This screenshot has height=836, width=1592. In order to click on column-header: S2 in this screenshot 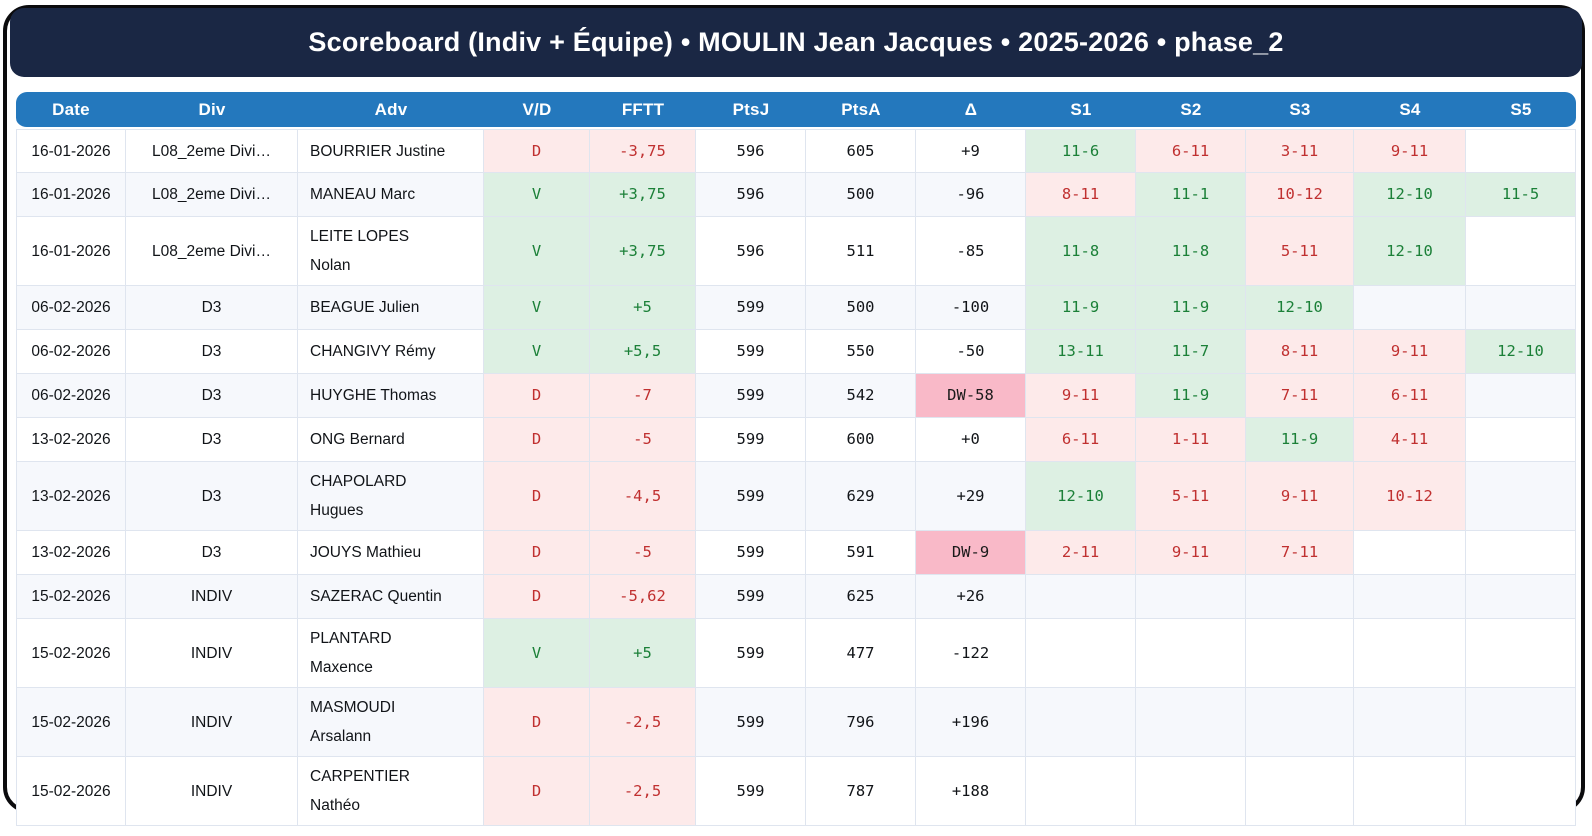, I will do `click(1191, 110)`.